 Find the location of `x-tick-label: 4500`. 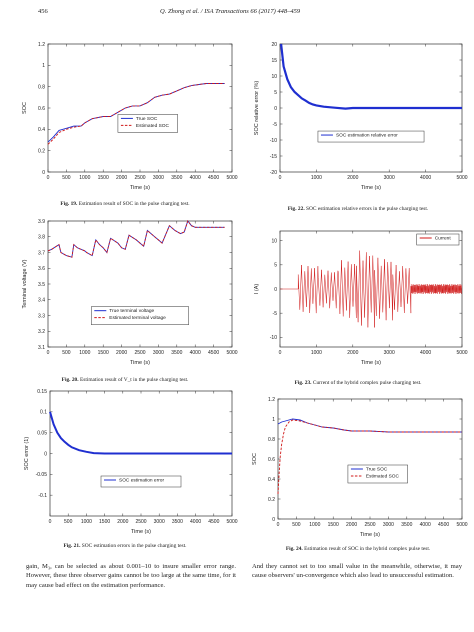

x-tick-label: 4500 is located at coordinates (213, 178).